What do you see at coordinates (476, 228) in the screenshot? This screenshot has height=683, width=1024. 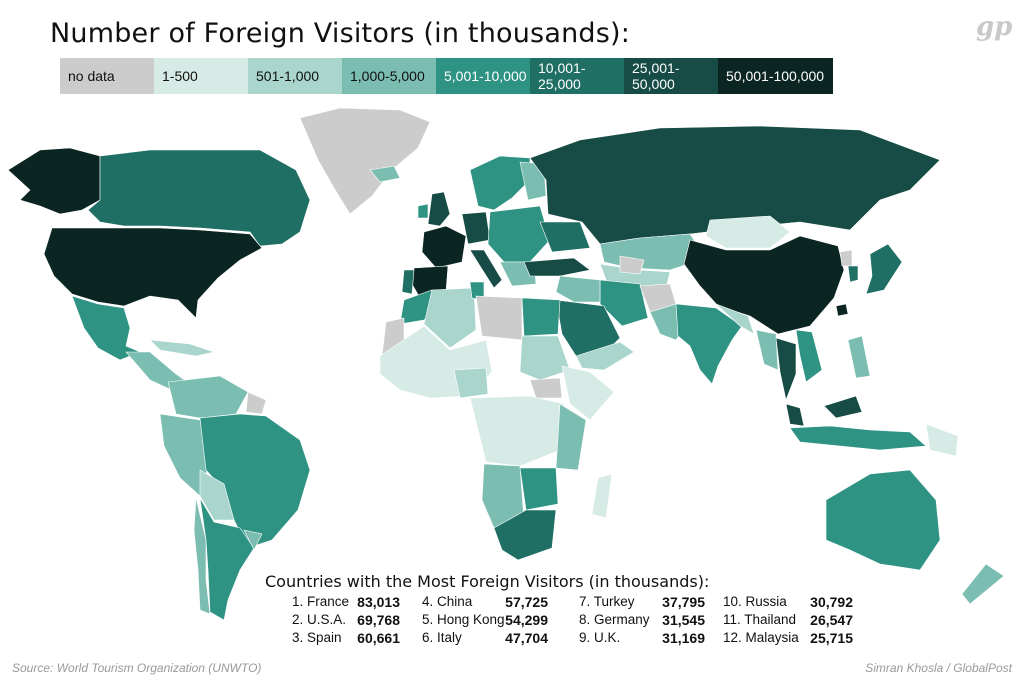 I see `region-germany` at bounding box center [476, 228].